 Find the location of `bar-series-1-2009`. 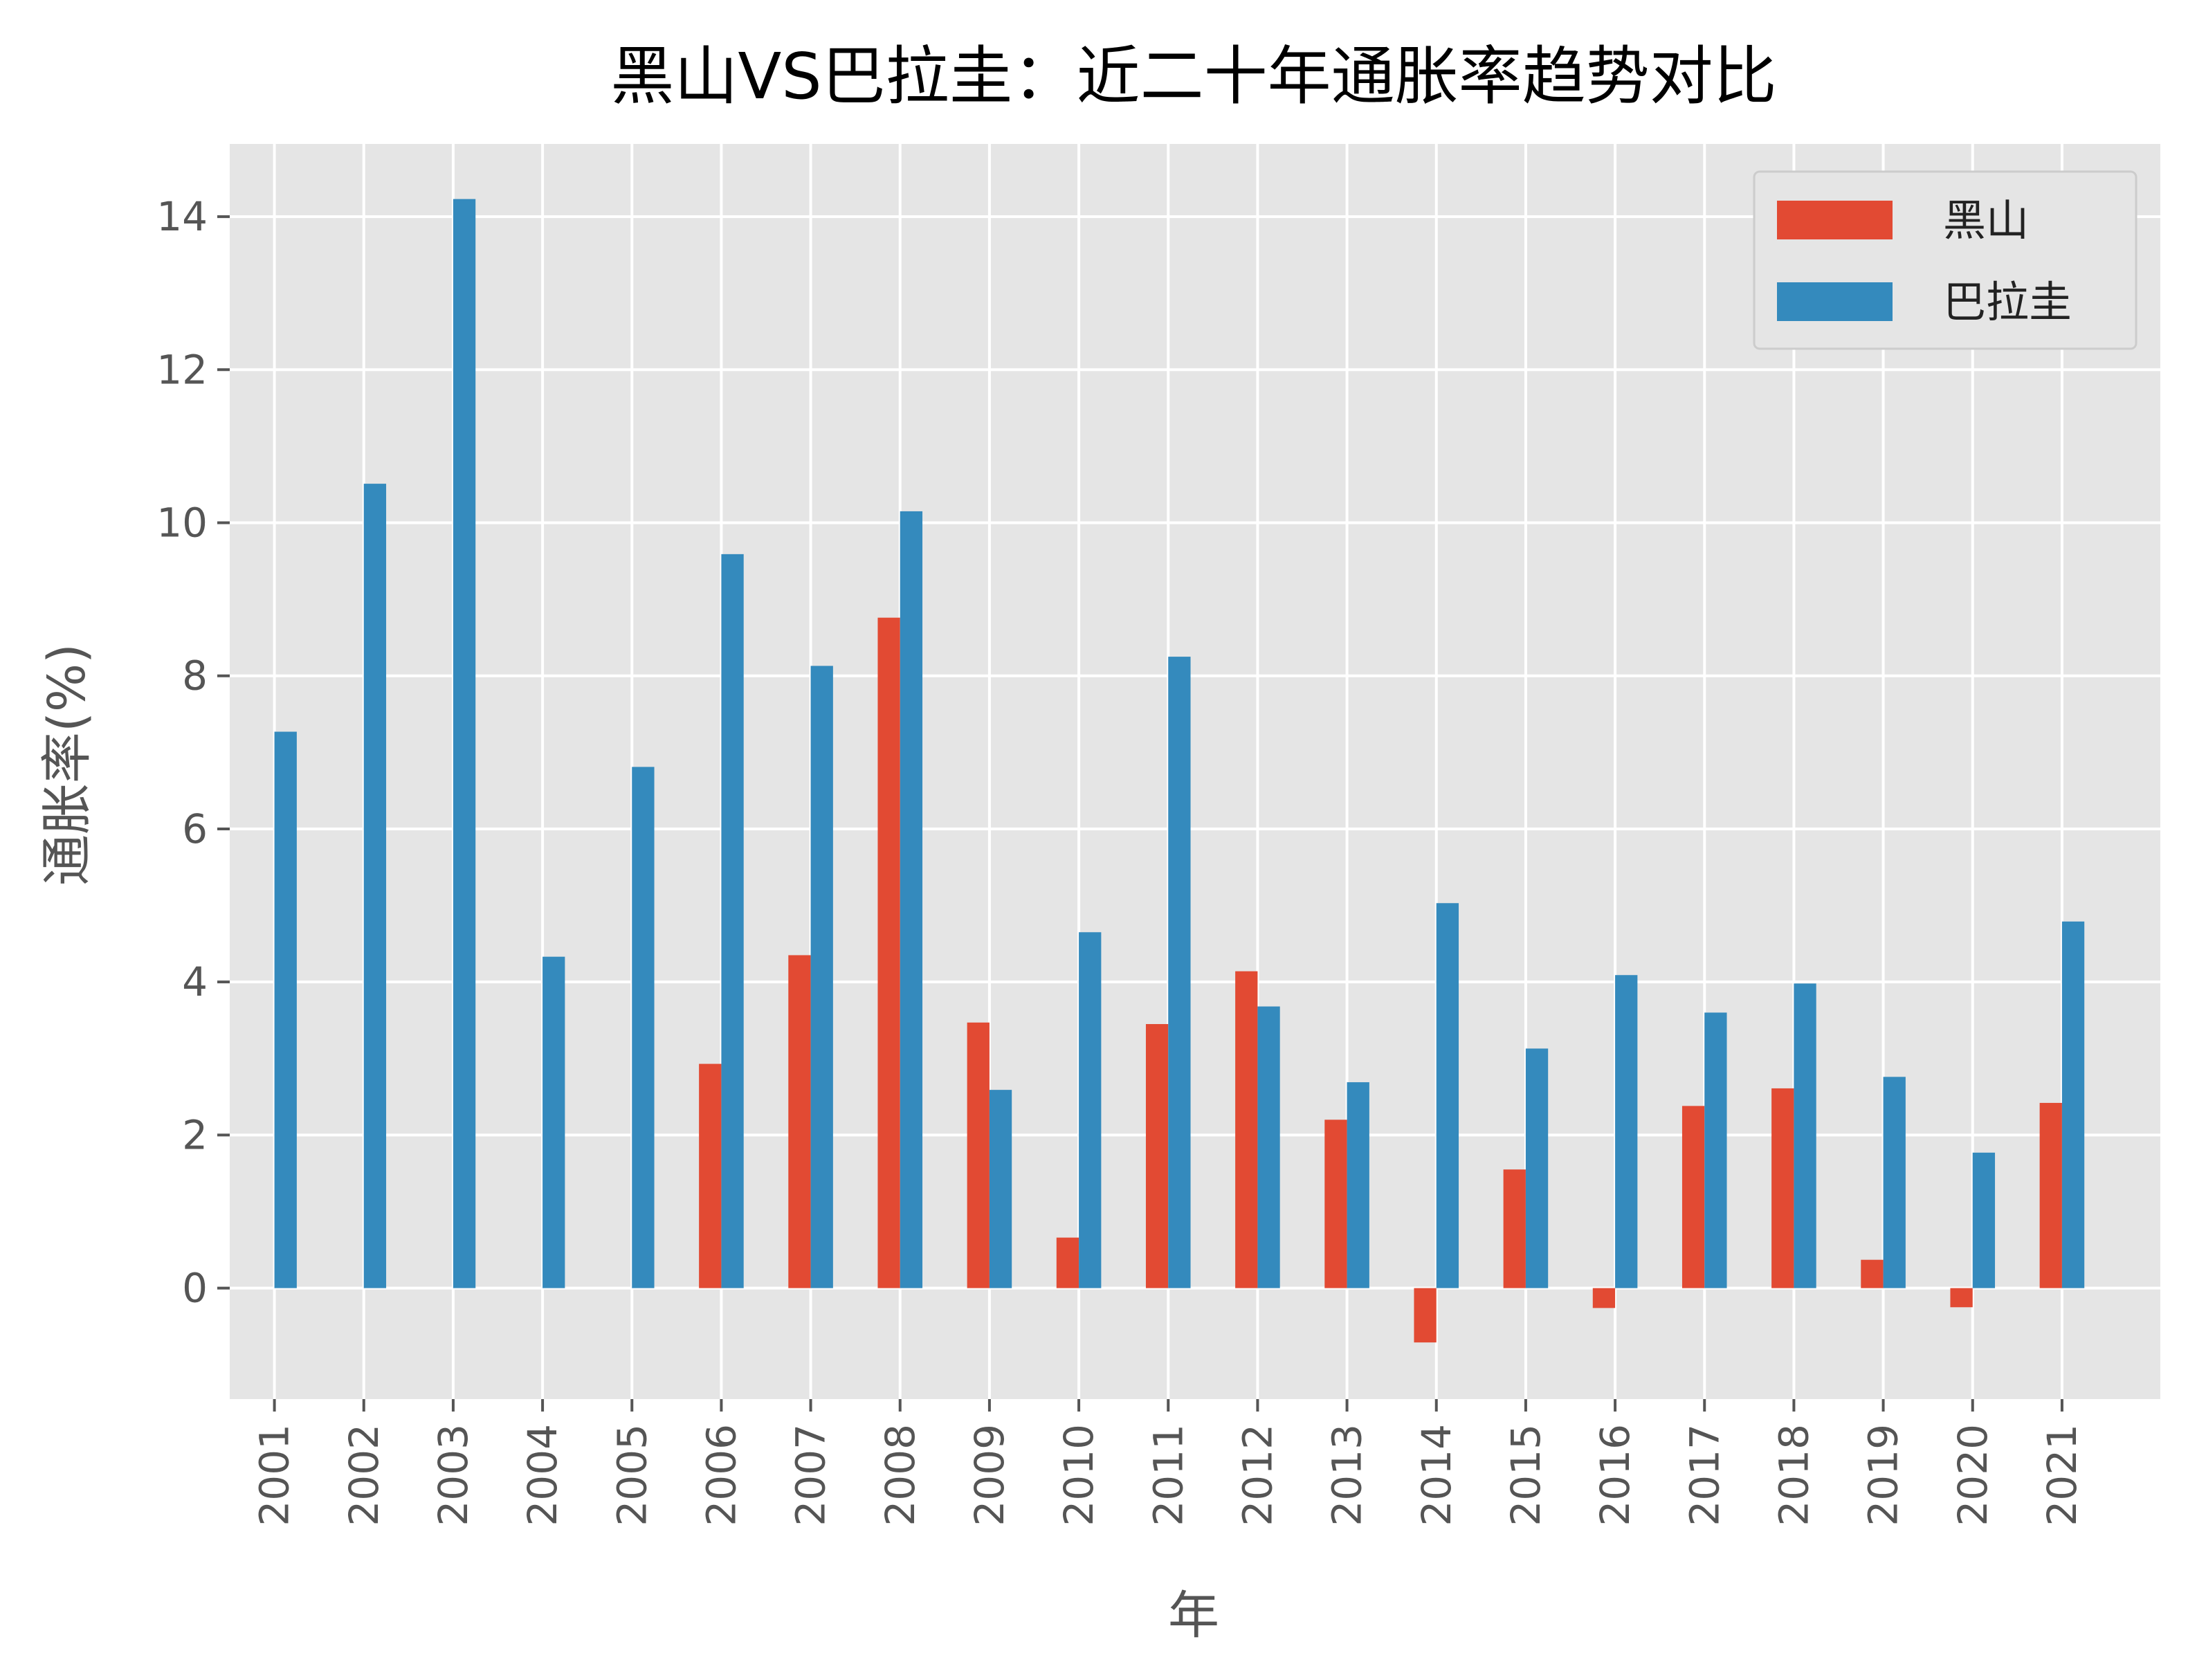

bar-series-1-2009 is located at coordinates (978, 1155).